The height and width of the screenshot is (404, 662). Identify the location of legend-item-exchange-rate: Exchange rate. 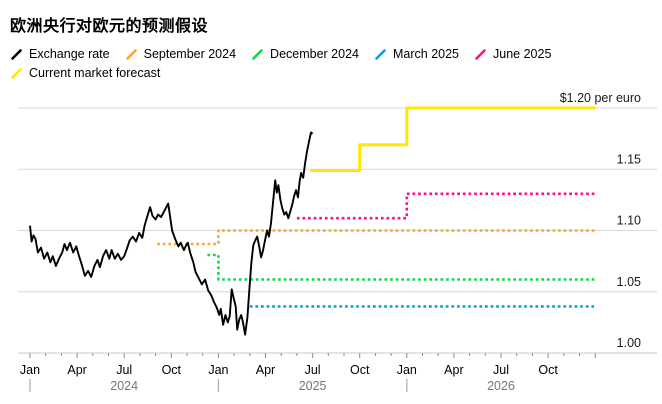
(60, 54).